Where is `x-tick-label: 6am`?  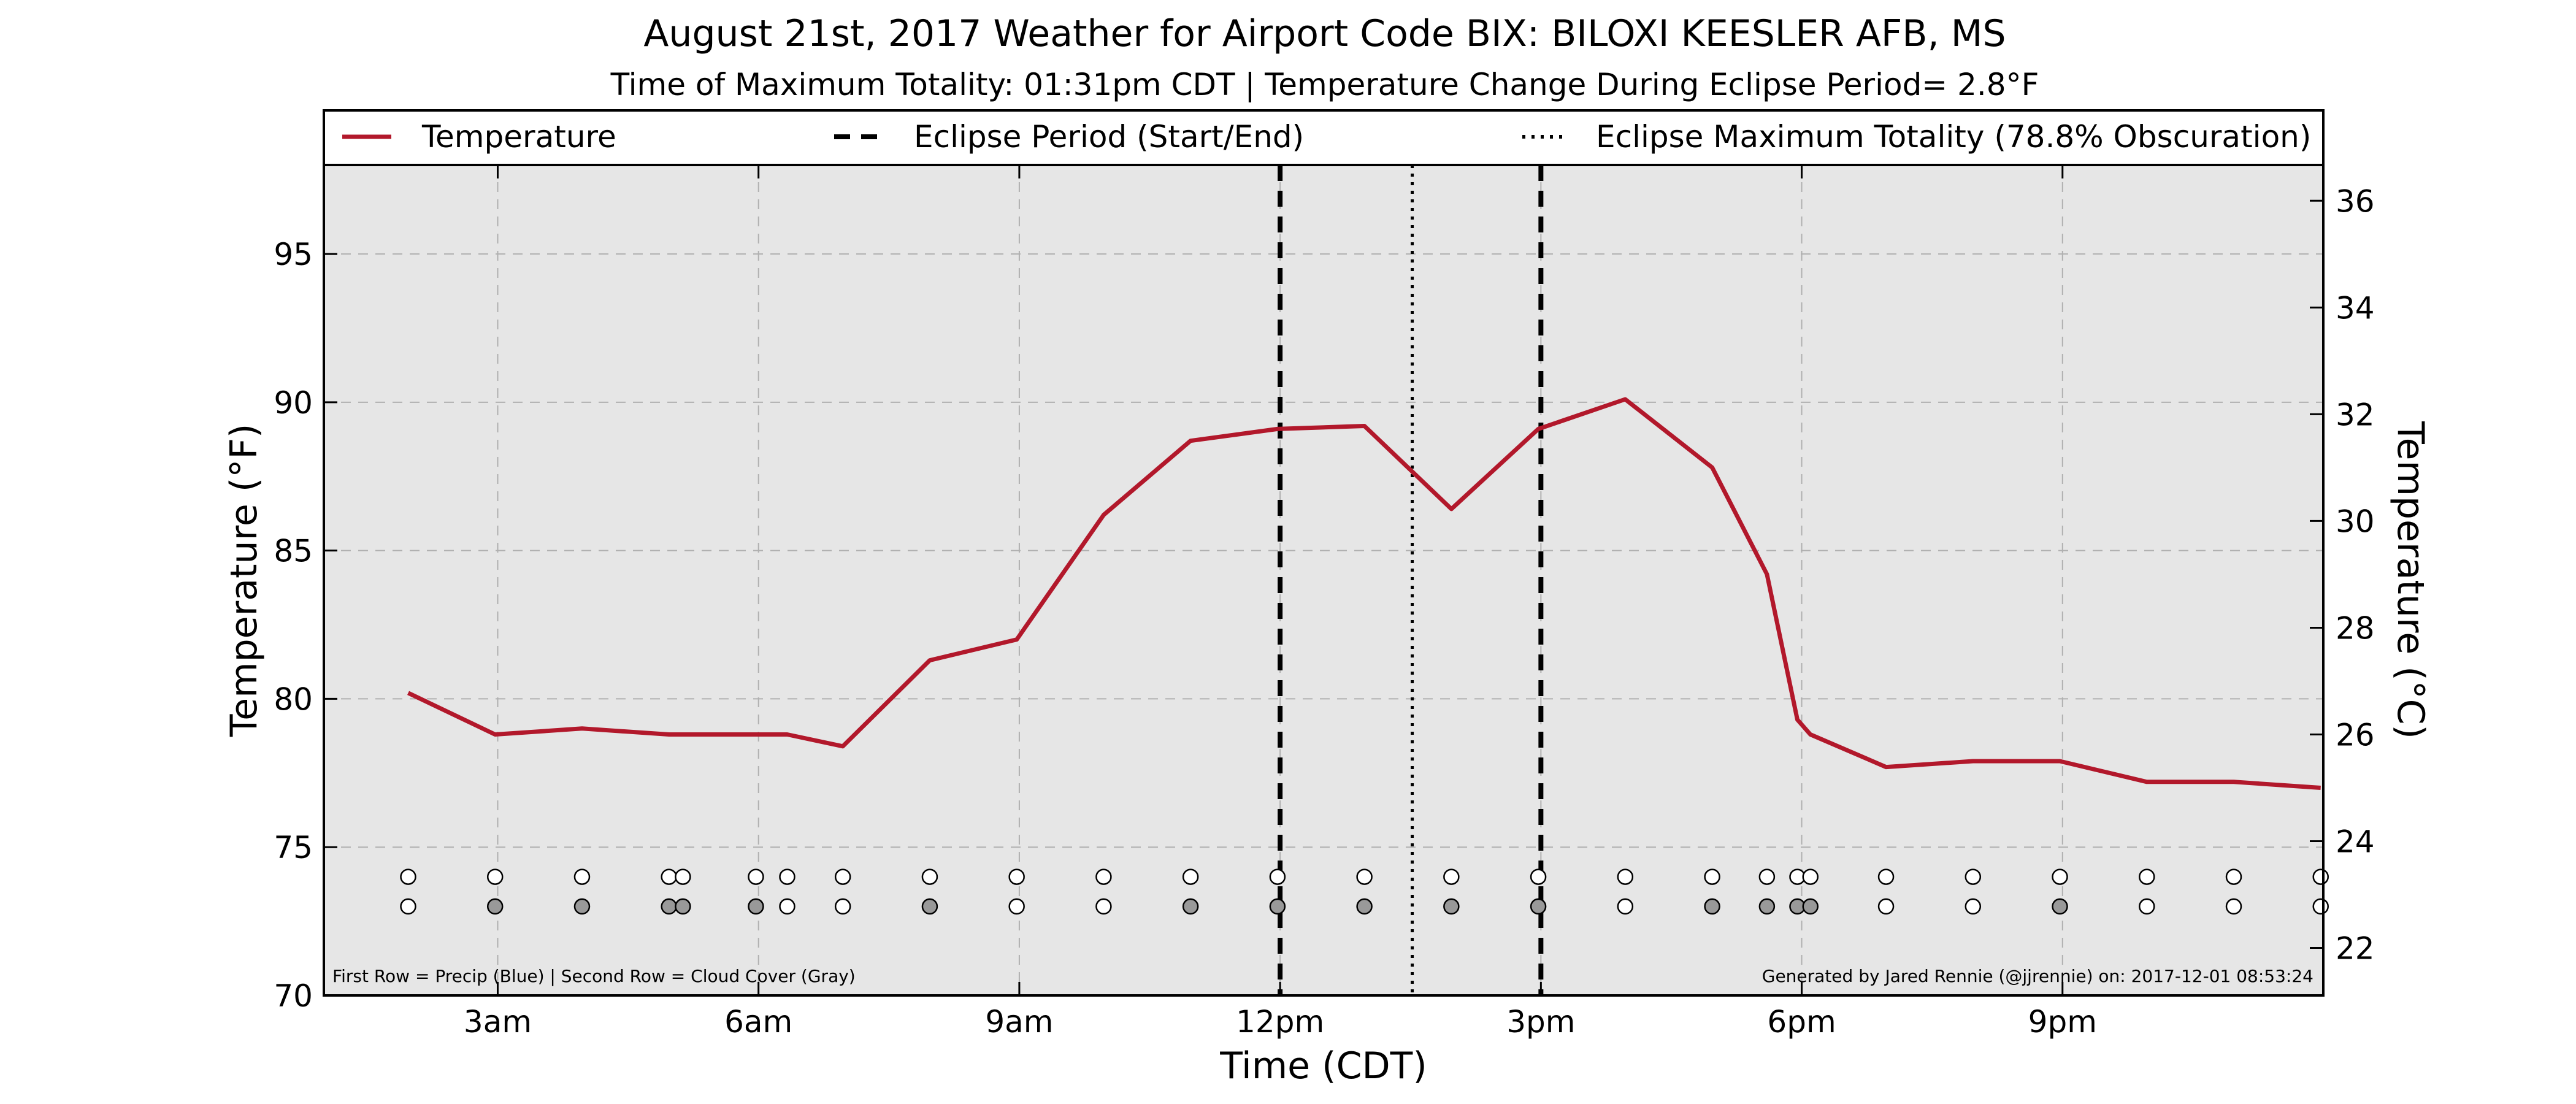
x-tick-label: 6am is located at coordinates (758, 1022).